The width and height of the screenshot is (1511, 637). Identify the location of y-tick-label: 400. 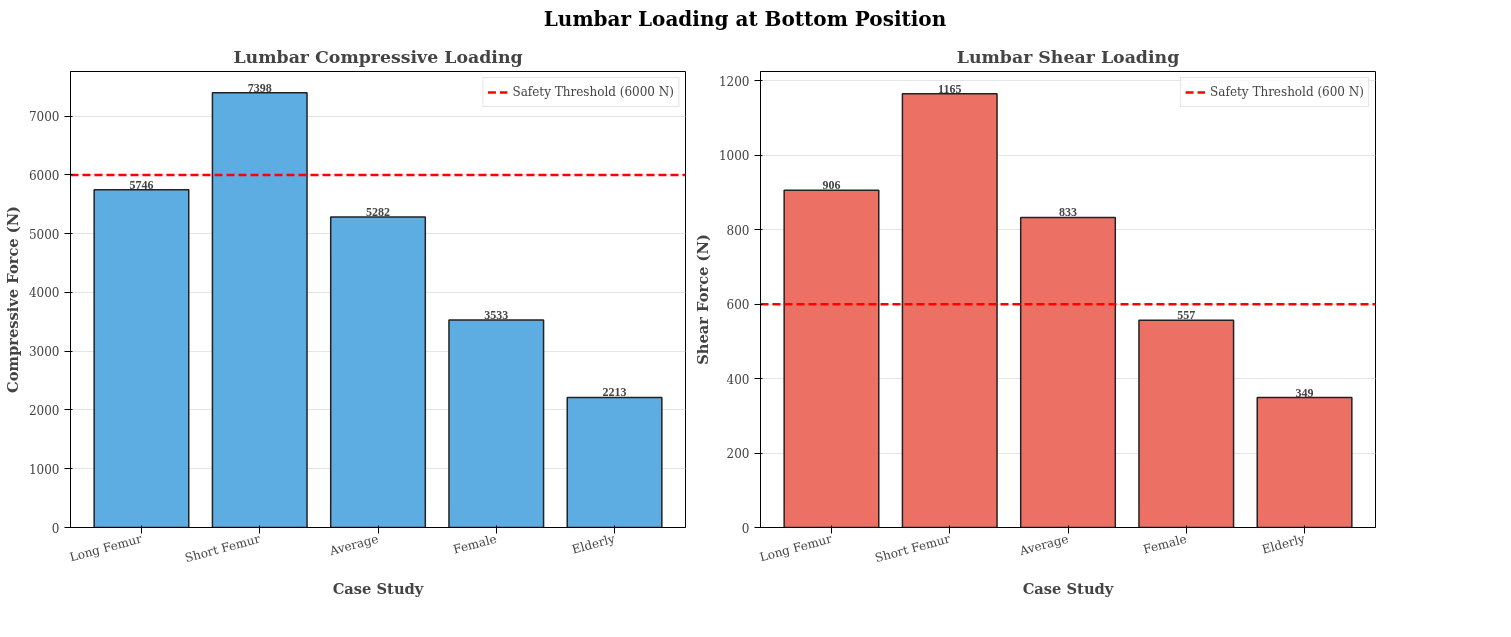
(738, 379).